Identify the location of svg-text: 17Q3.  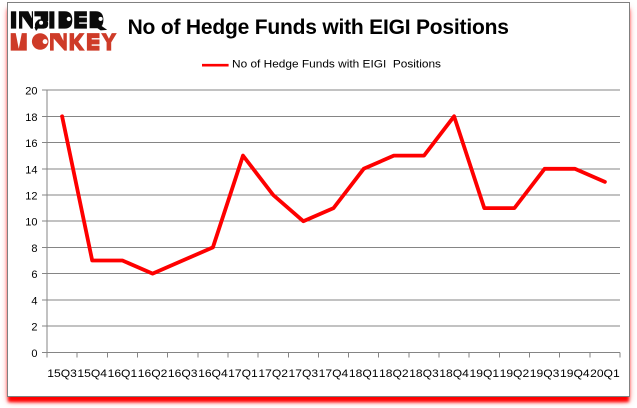
(304, 374).